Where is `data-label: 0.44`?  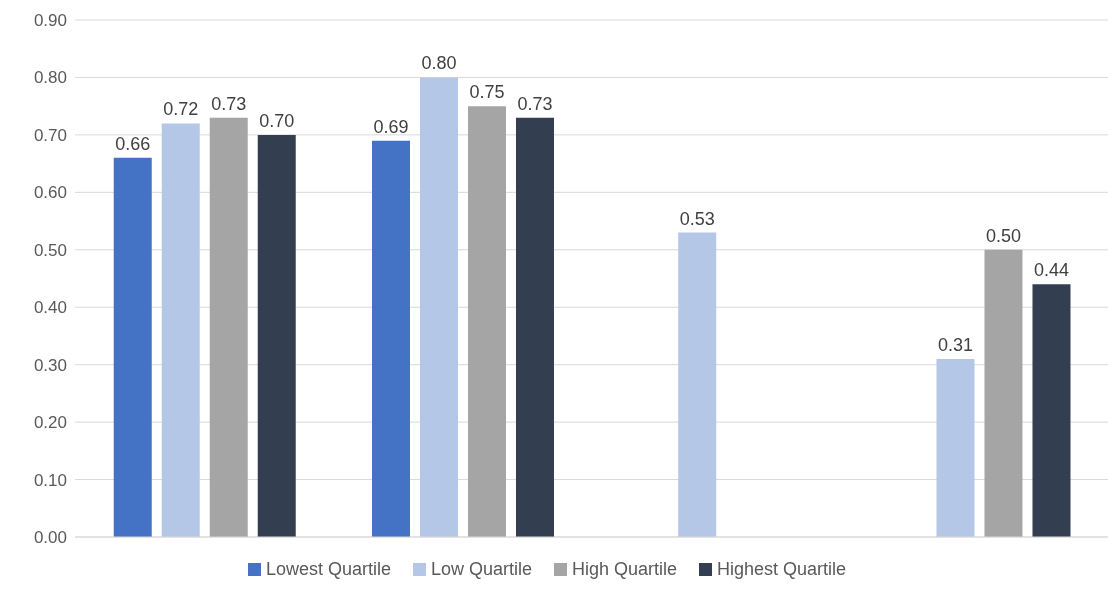 data-label: 0.44 is located at coordinates (1051, 270).